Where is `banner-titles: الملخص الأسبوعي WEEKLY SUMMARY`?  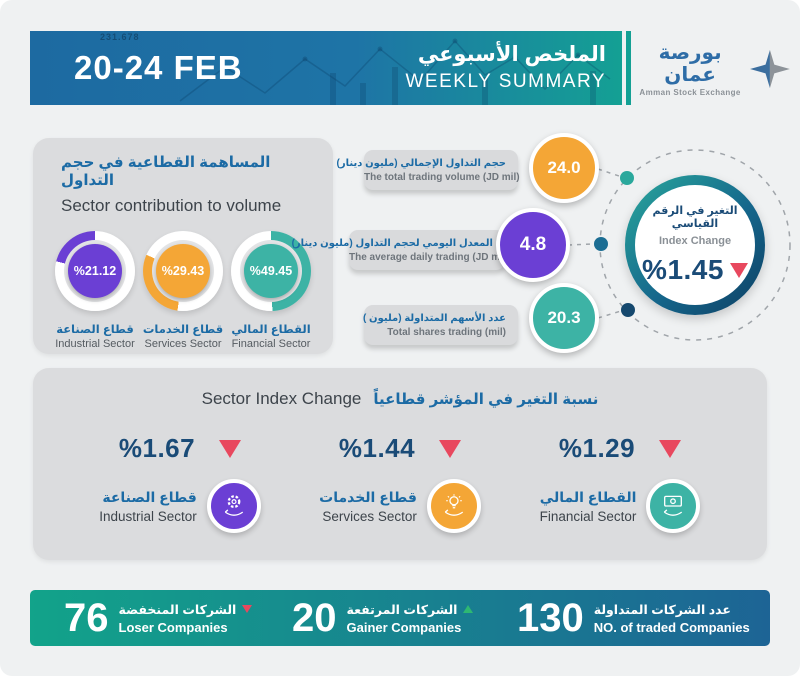
banner-titles: الملخص الأسبوعي WEEKLY SUMMARY is located at coordinates (506, 67).